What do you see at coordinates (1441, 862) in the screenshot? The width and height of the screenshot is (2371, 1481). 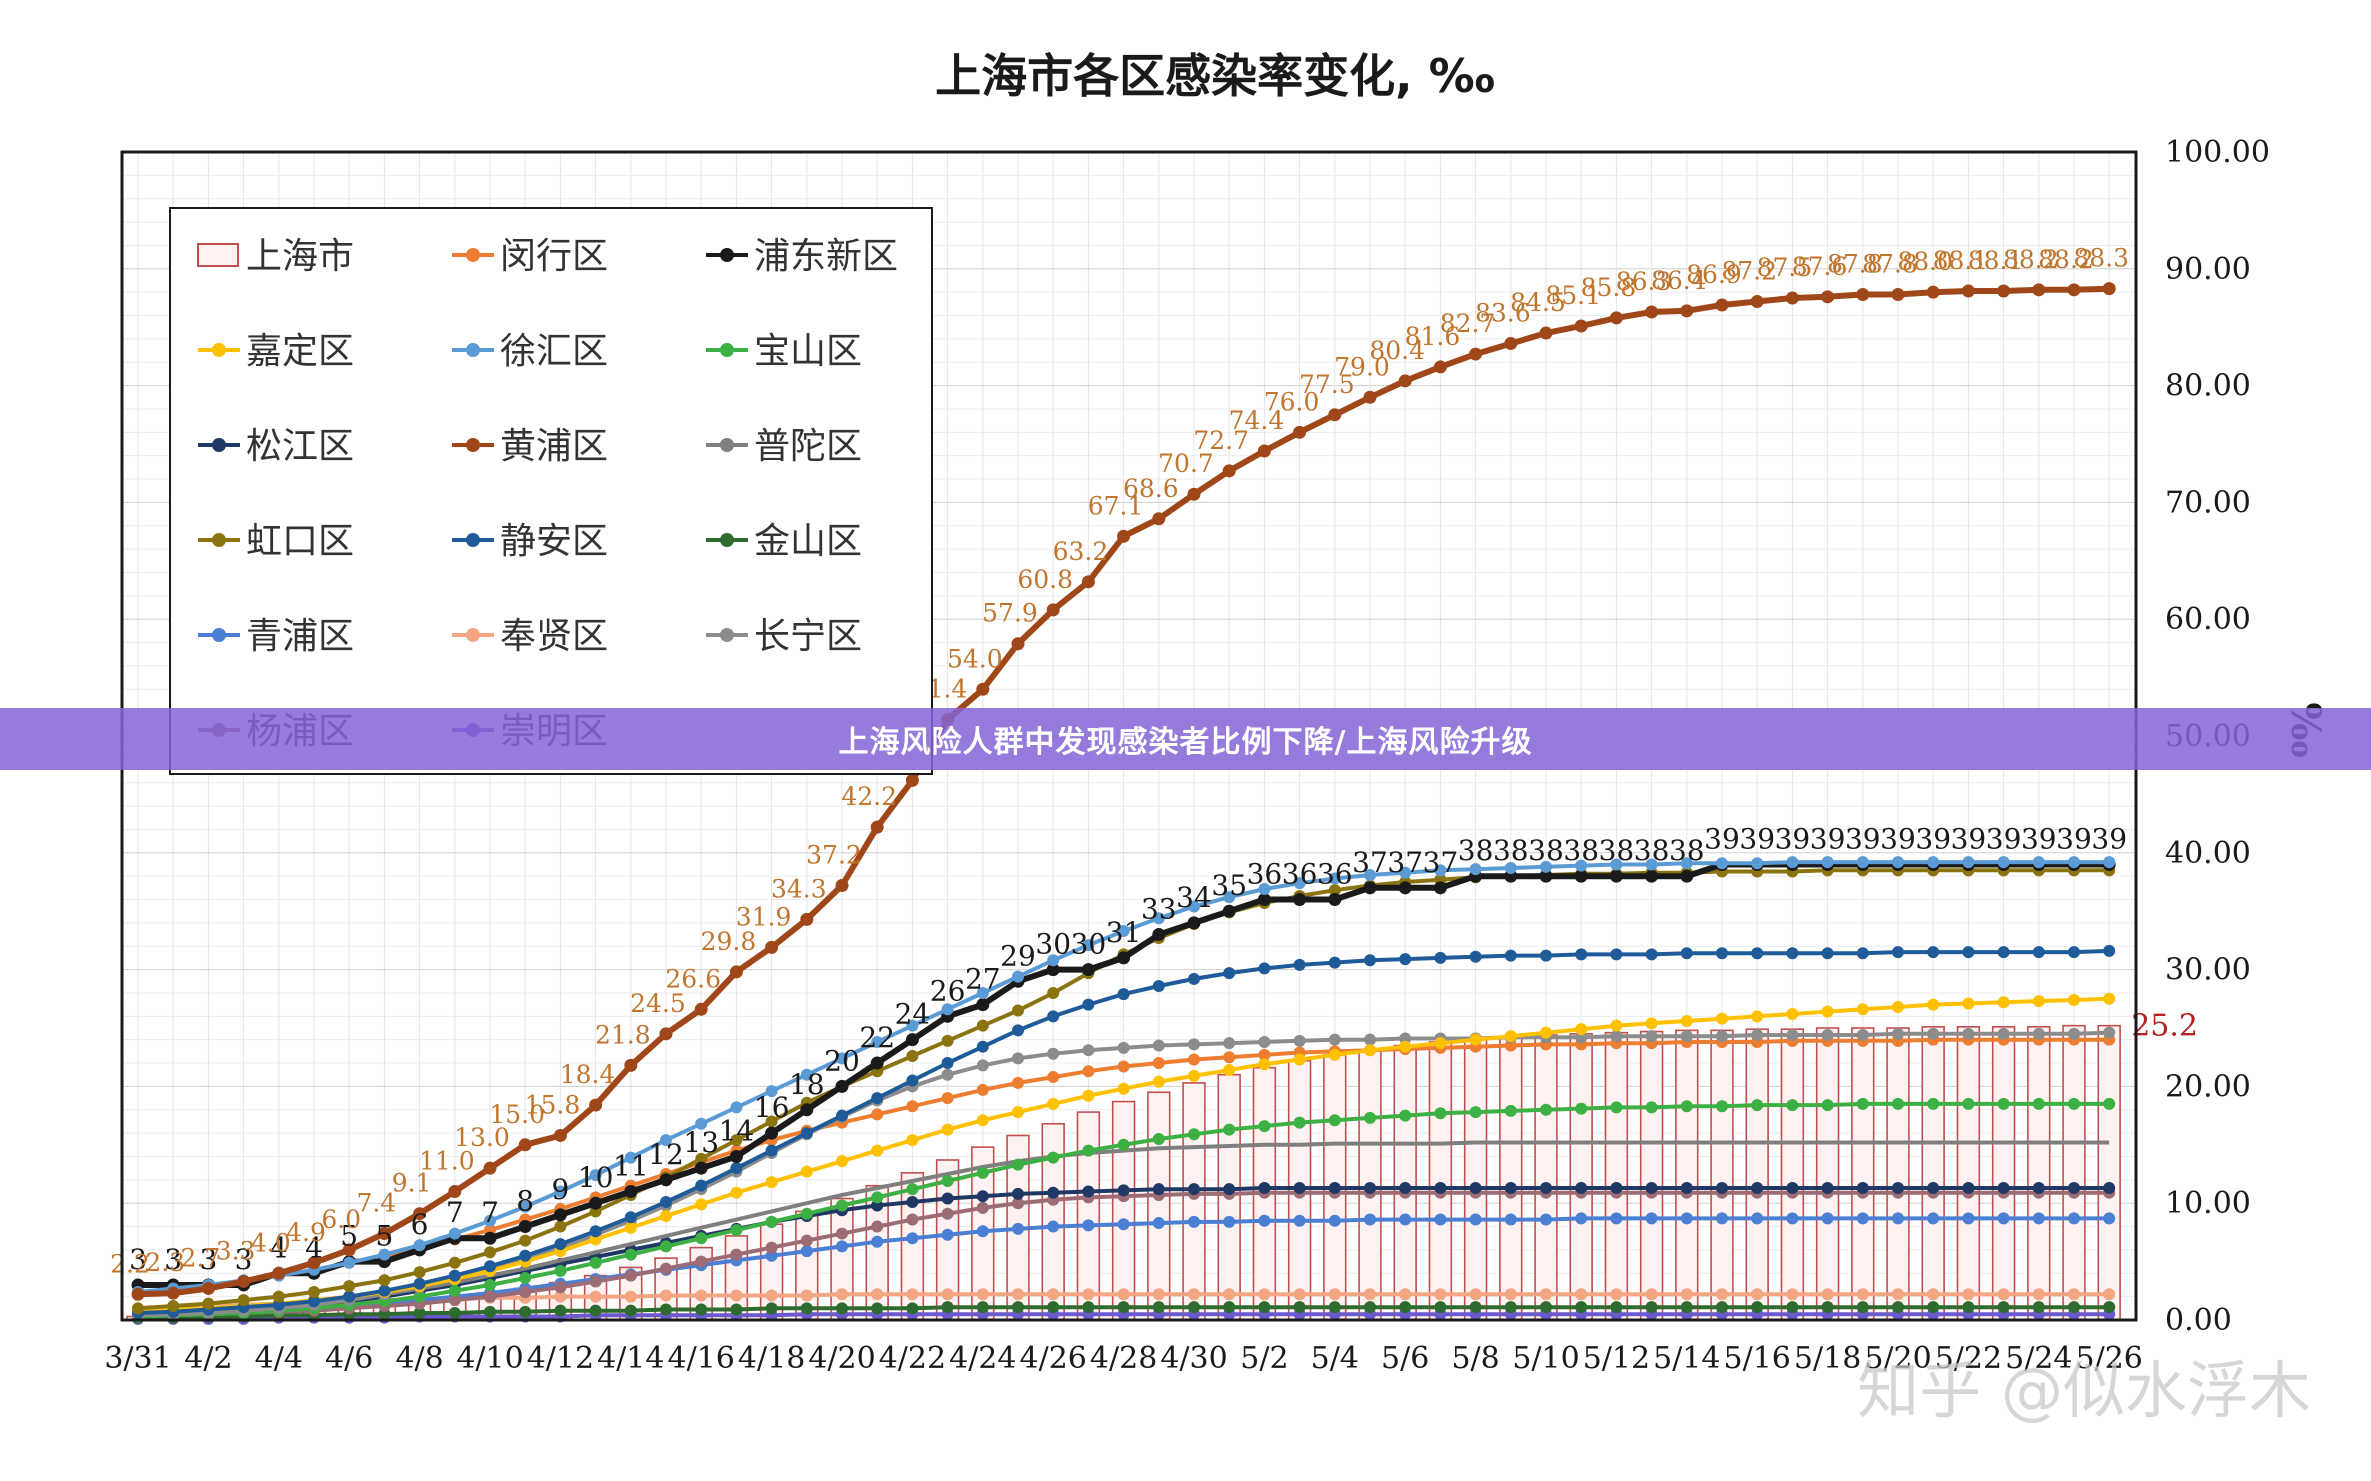 I see `data-label: 37` at bounding box center [1441, 862].